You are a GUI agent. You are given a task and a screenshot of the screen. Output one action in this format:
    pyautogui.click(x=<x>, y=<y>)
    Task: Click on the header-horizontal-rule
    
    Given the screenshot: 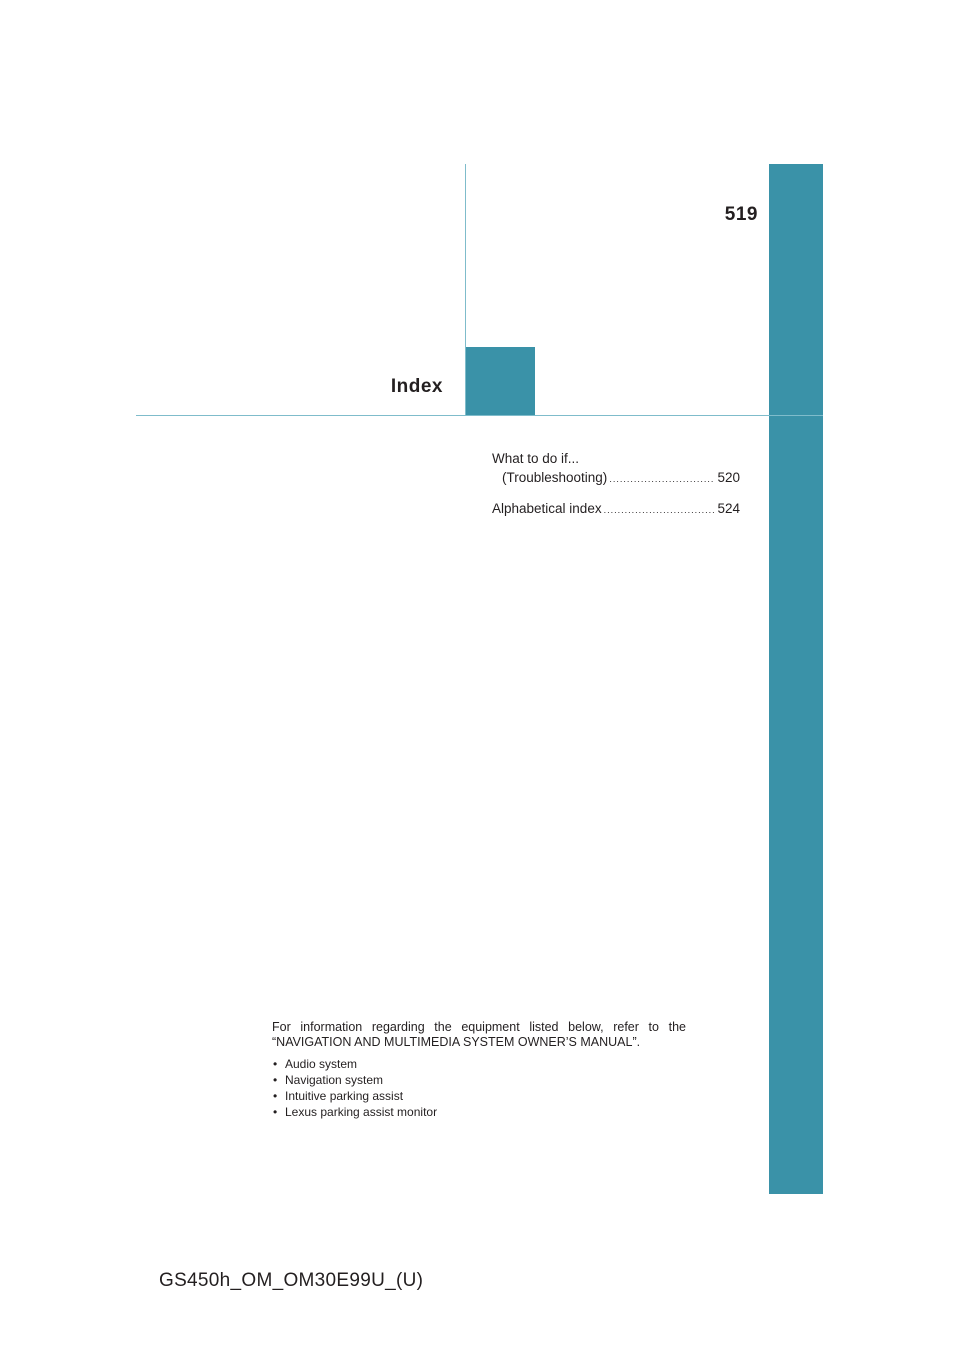 What is the action you would take?
    pyautogui.click(x=479, y=415)
    